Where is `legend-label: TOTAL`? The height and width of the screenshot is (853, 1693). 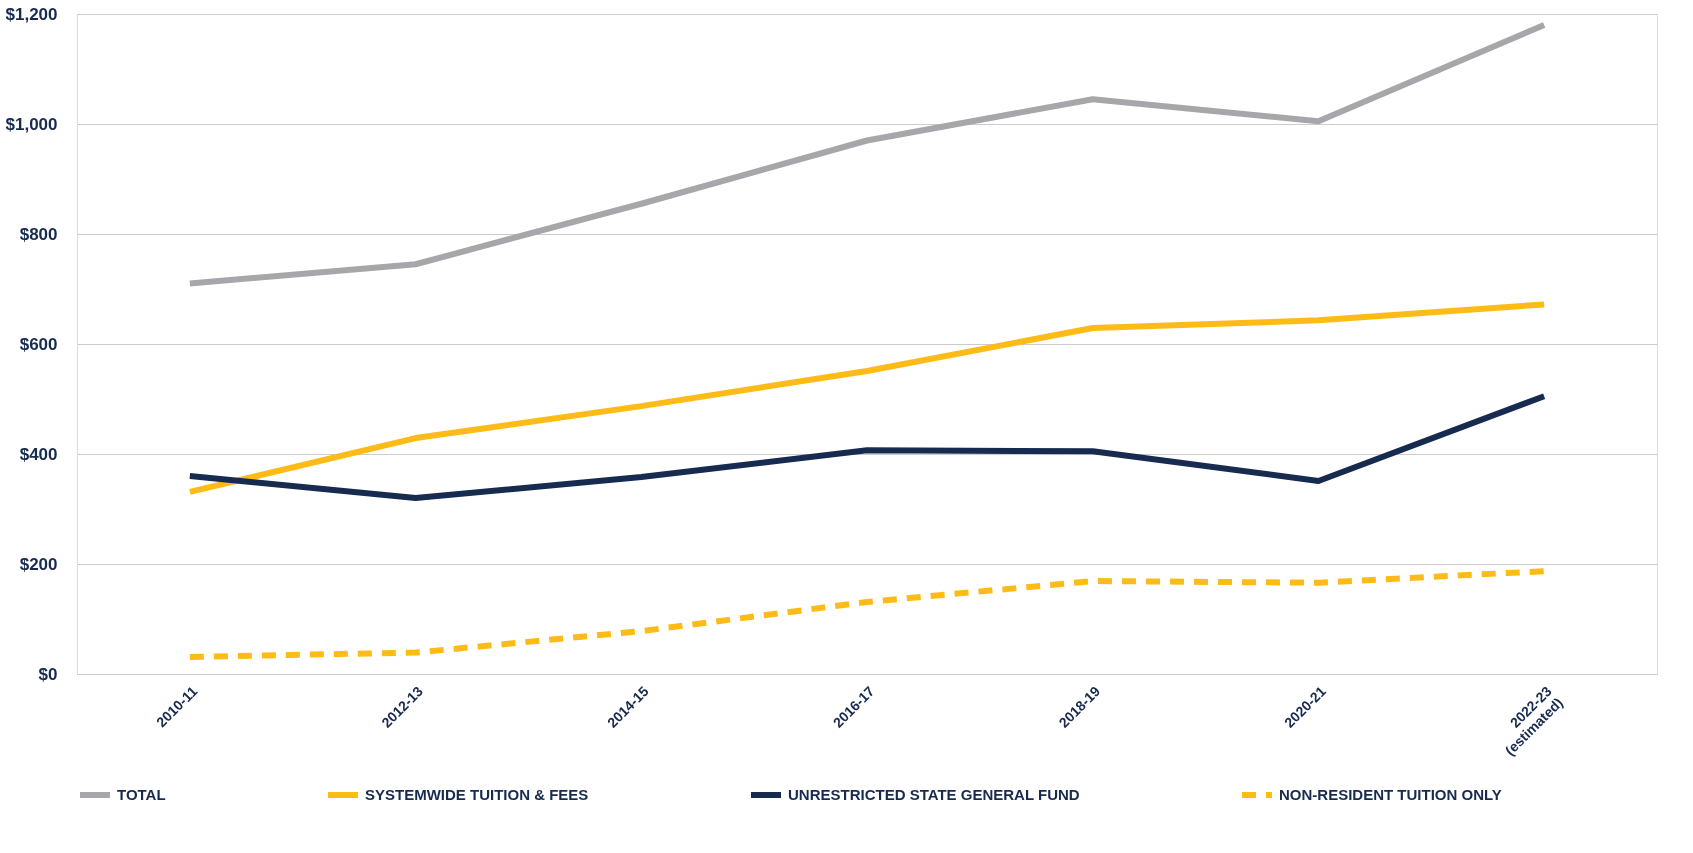
legend-label: TOTAL is located at coordinates (141, 794).